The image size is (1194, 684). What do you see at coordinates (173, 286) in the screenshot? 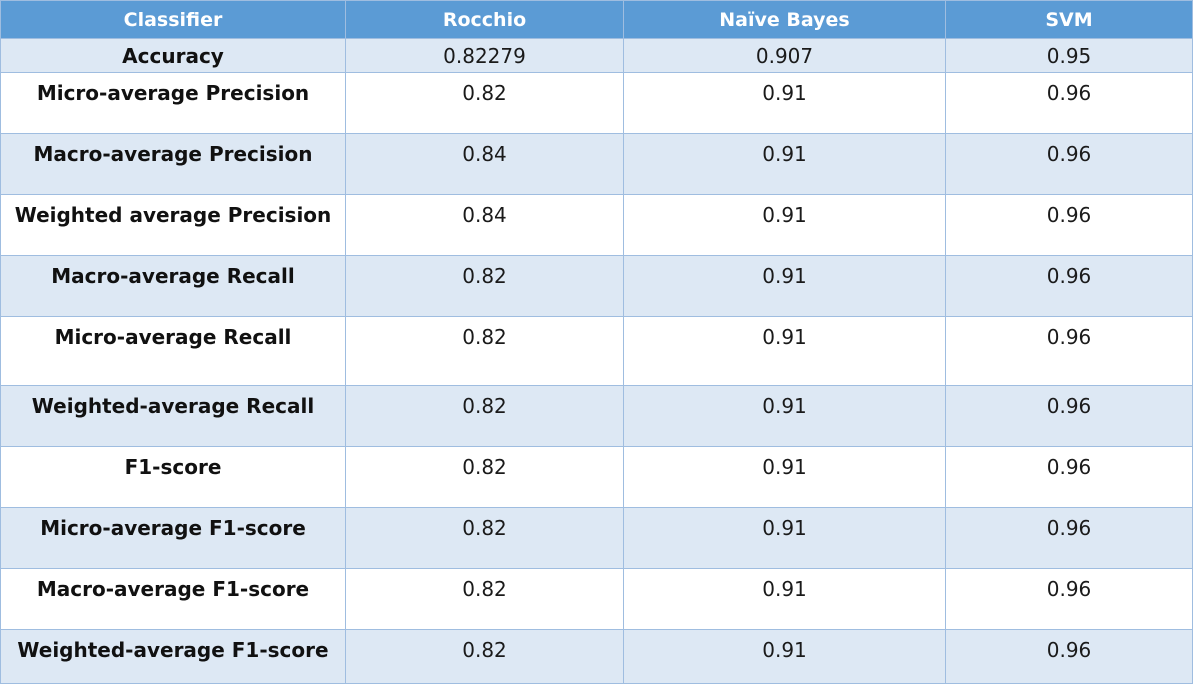
I see `metric-label: Macro-average Recall` at bounding box center [173, 286].